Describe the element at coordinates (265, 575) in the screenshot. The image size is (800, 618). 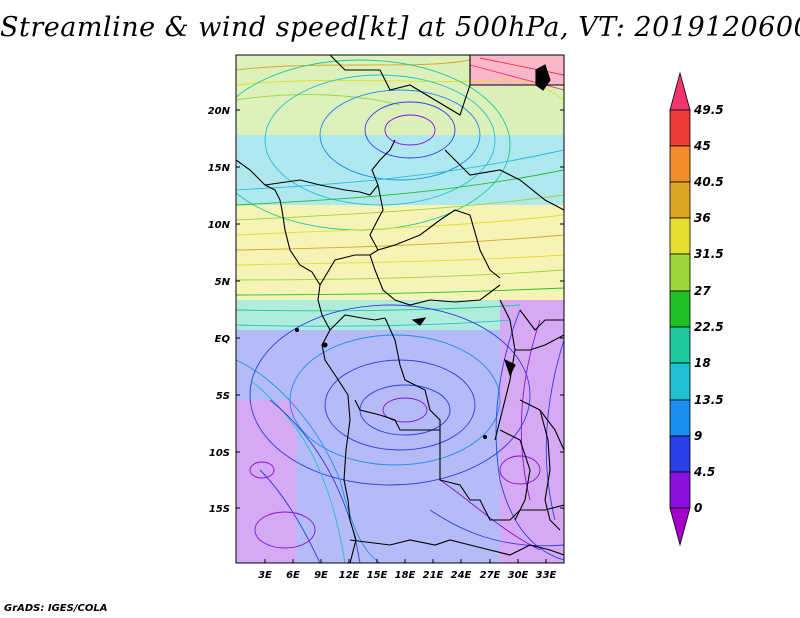
I see `lon-label: 3E` at that location.